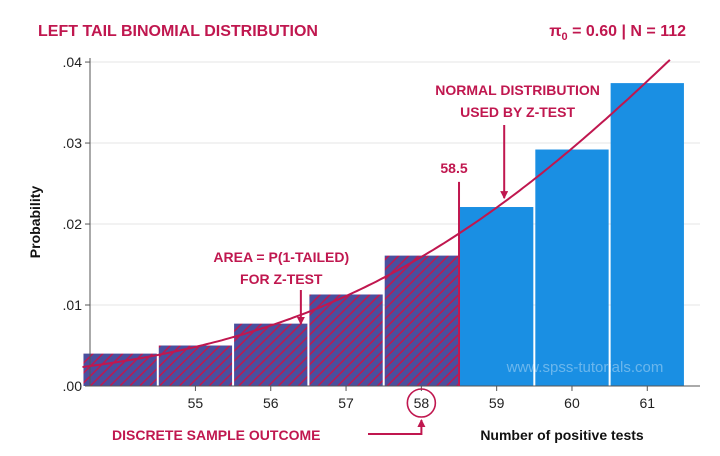  Describe the element at coordinates (73, 143) in the screenshot. I see `y-tick-label: .03` at that location.